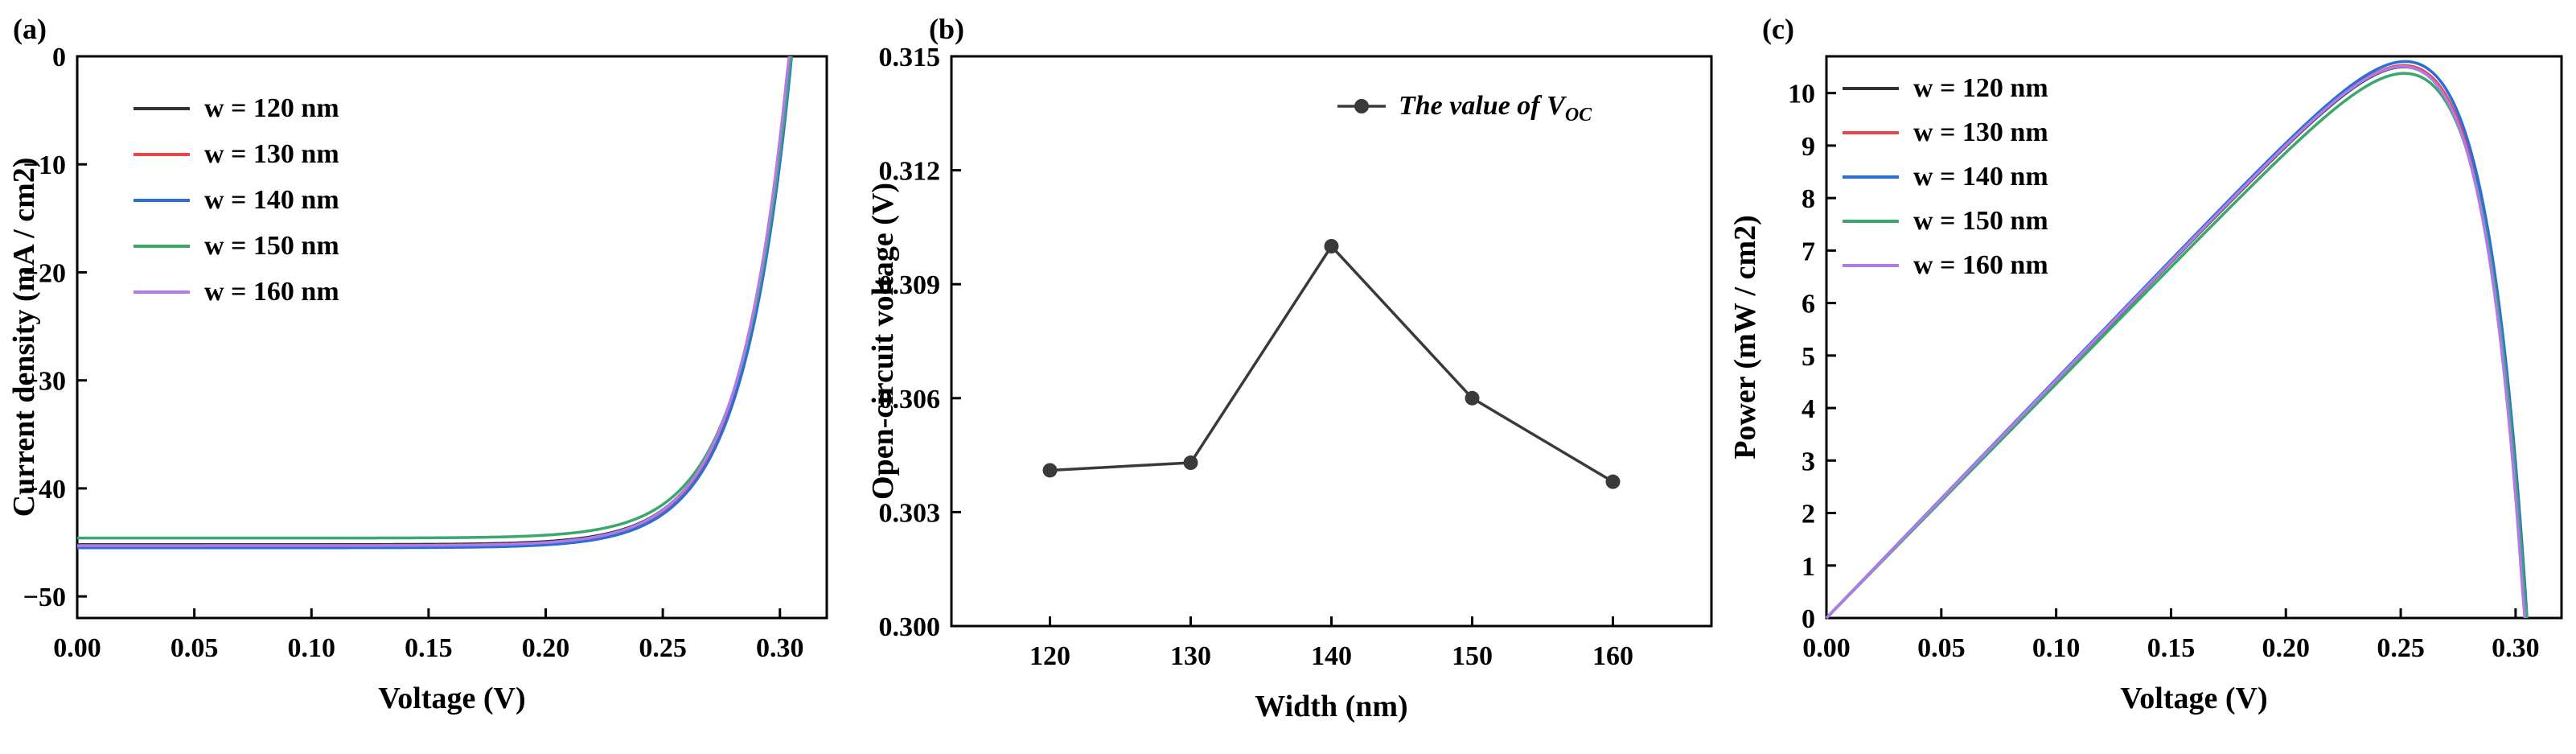 Image resolution: width=2576 pixels, height=754 pixels. Describe the element at coordinates (1808, 304) in the screenshot. I see `y-tick-label: 6` at that location.